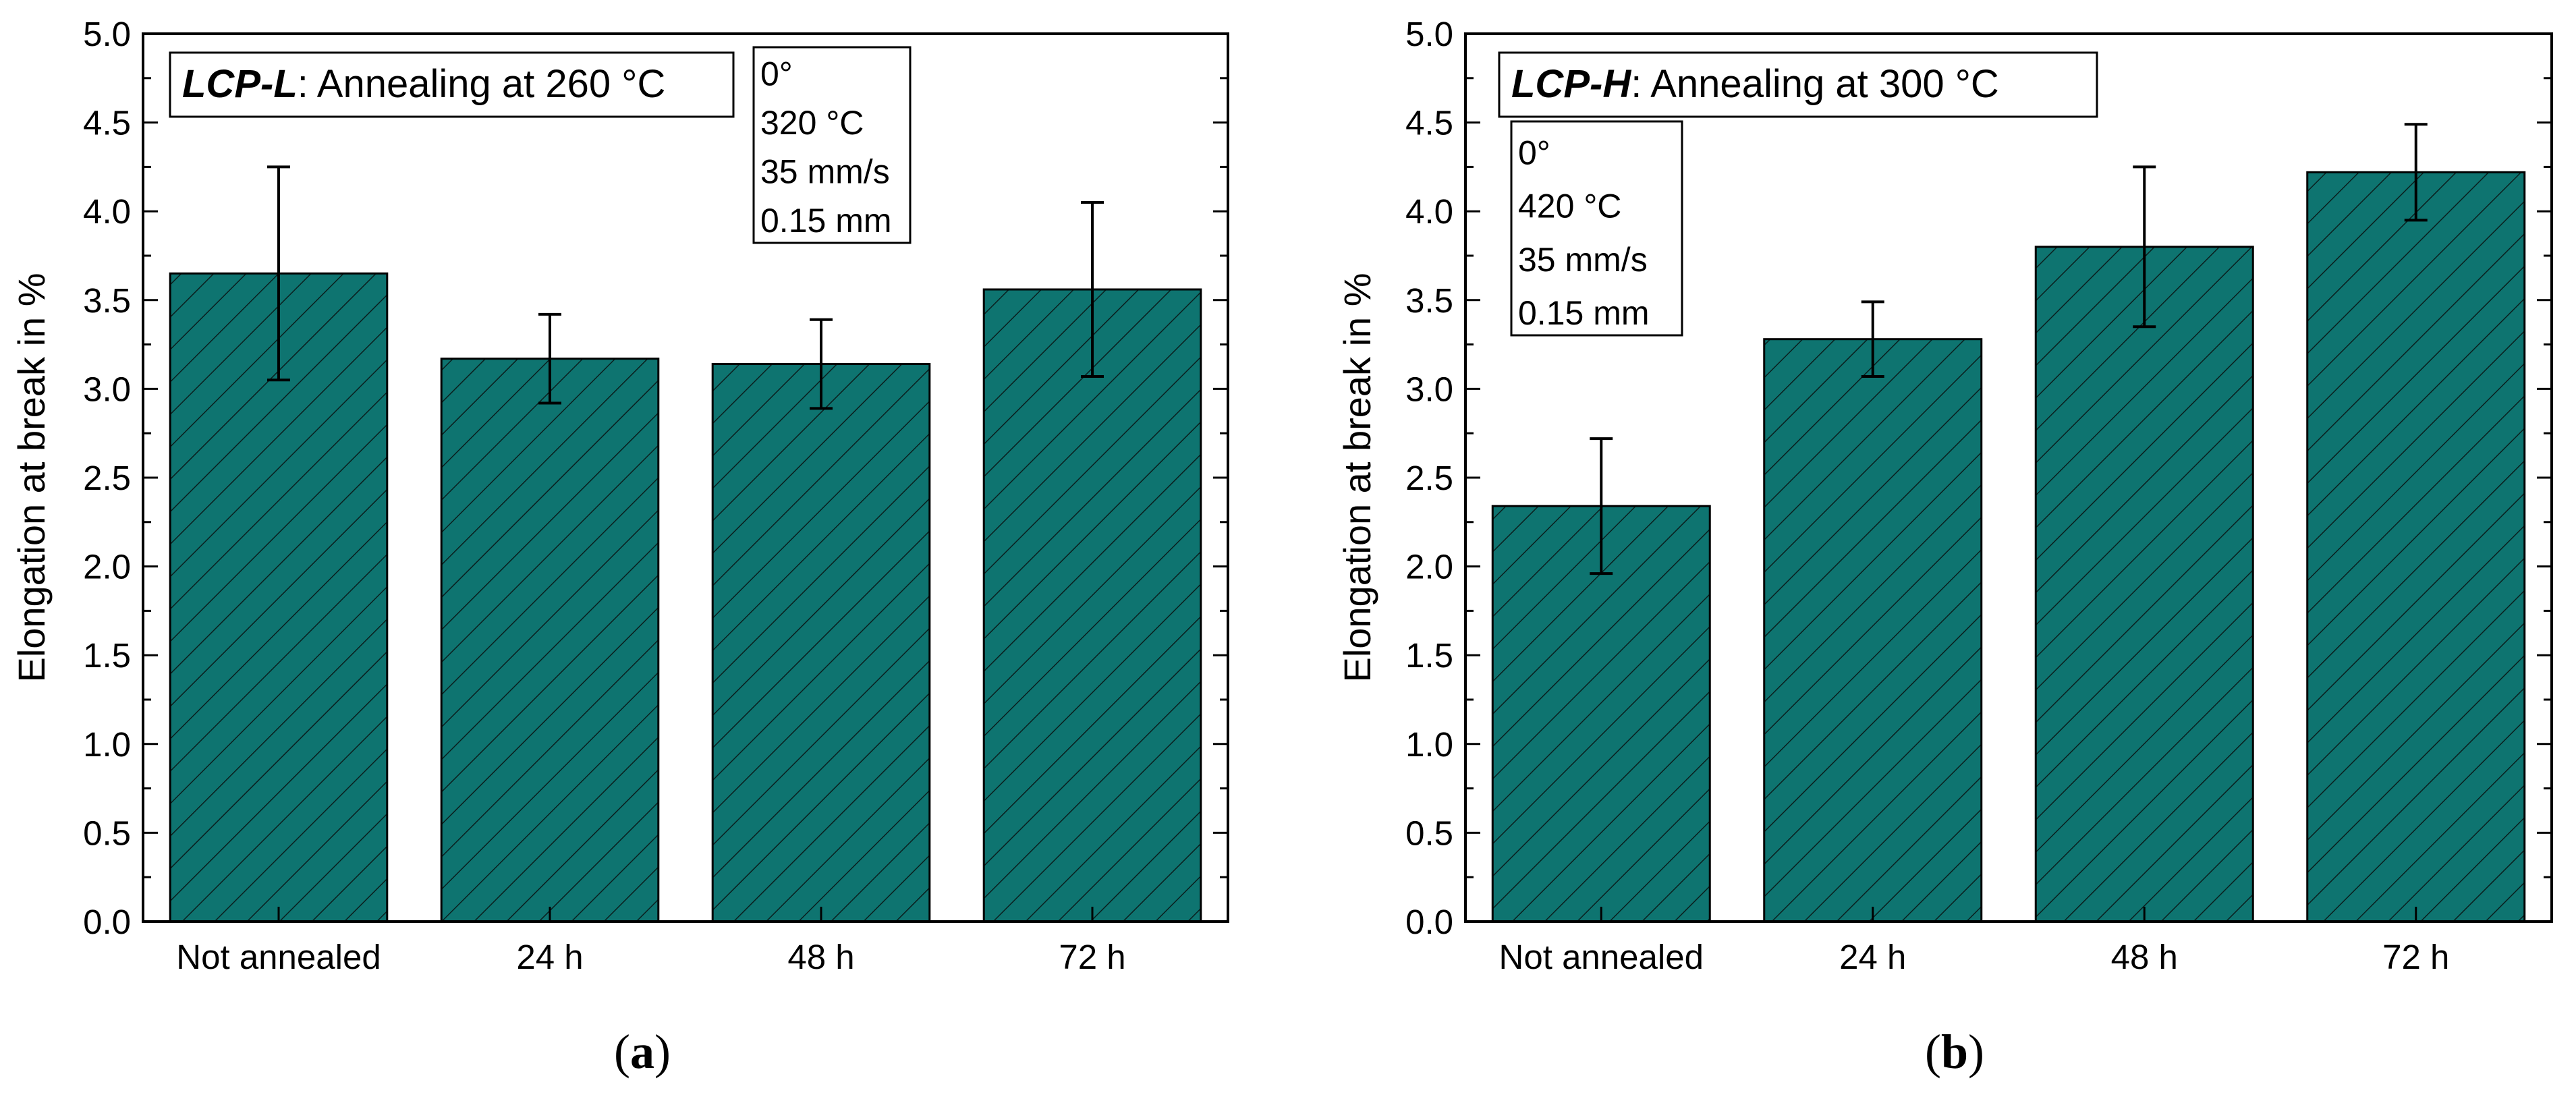  I want to click on info-line: 320 °C, so click(812, 123).